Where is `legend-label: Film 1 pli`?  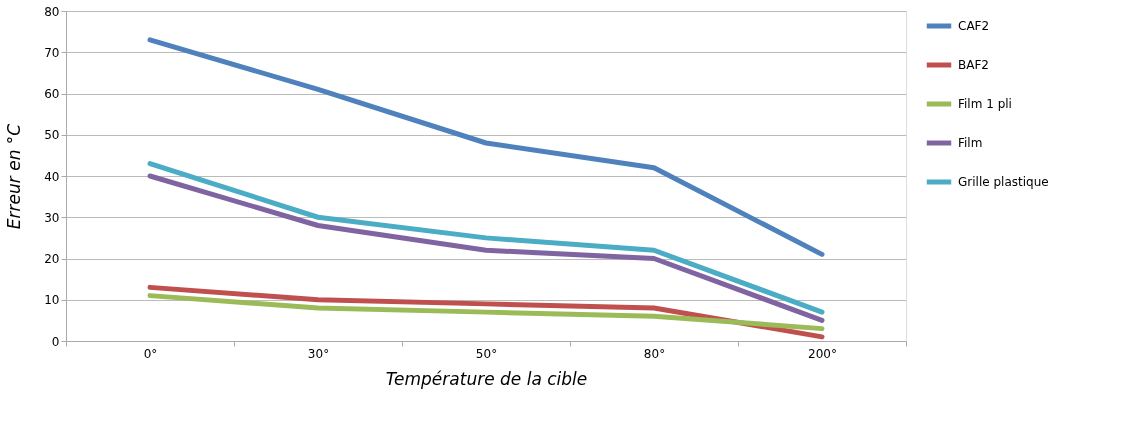
legend-label: Film 1 pli is located at coordinates (985, 104).